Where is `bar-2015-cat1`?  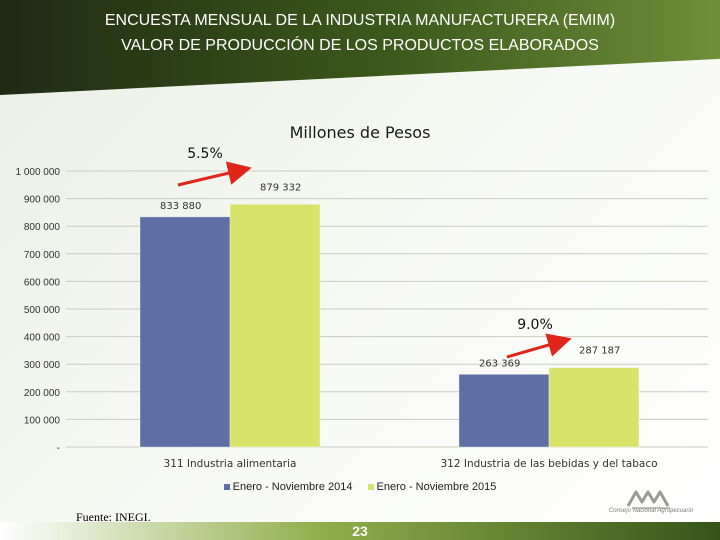
bar-2015-cat1 is located at coordinates (275, 325).